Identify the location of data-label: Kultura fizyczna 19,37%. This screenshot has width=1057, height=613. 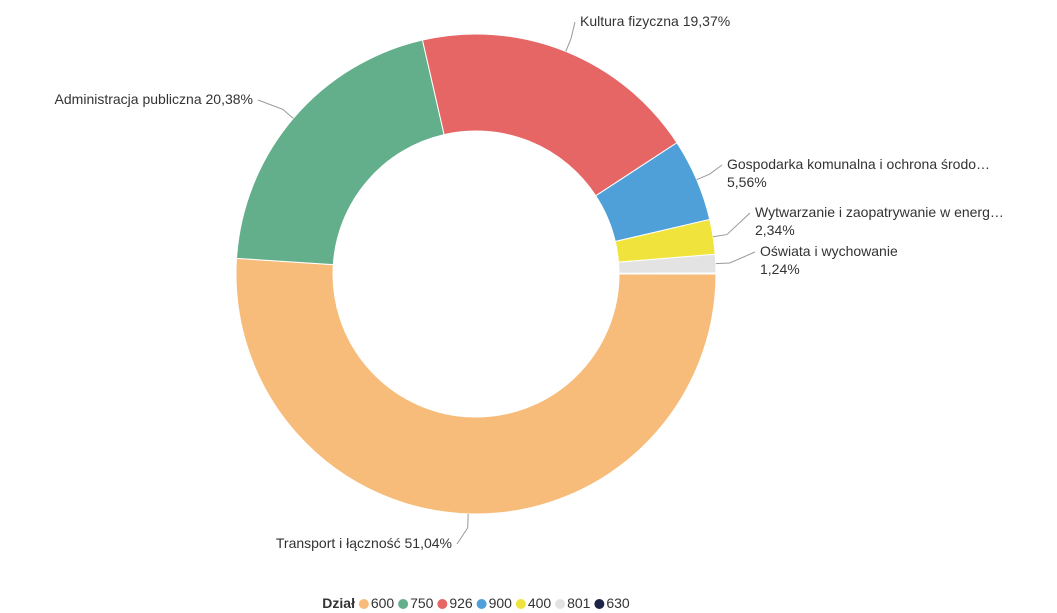
(655, 21).